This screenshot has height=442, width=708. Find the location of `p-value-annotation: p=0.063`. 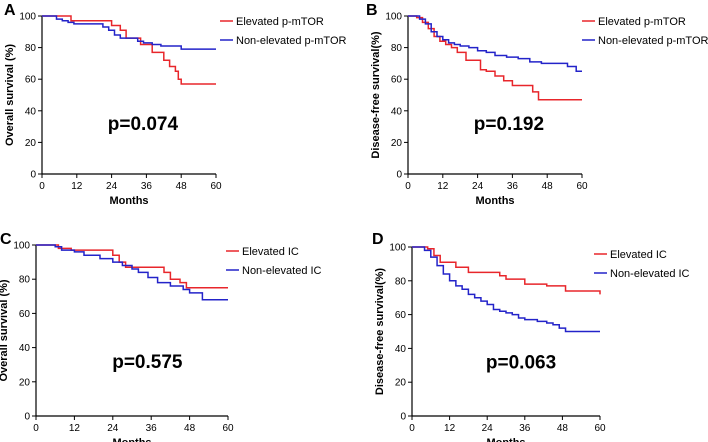

p-value-annotation: p=0.063 is located at coordinates (521, 363).